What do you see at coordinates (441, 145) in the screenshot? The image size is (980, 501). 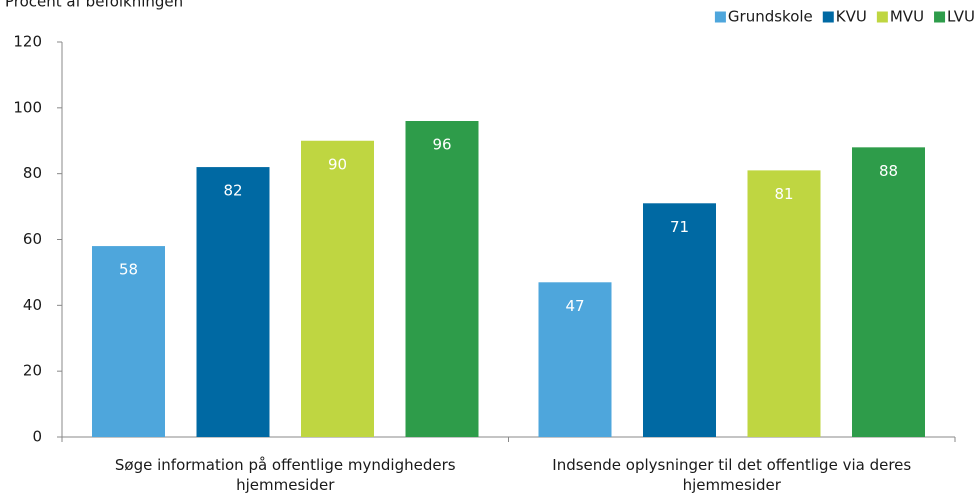 I see `data-label: 96` at bounding box center [441, 145].